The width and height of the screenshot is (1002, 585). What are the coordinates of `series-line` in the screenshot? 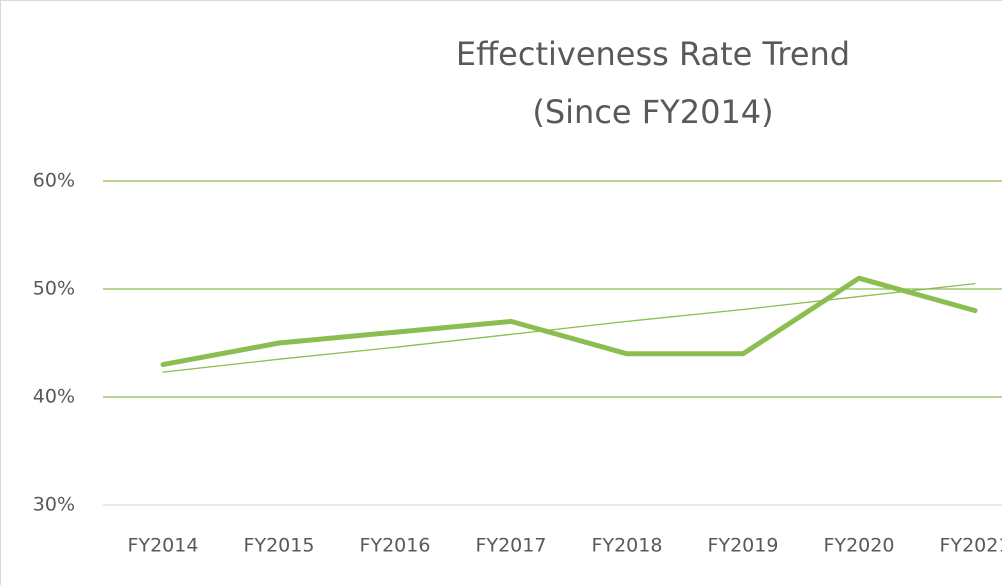 It's located at (569, 321).